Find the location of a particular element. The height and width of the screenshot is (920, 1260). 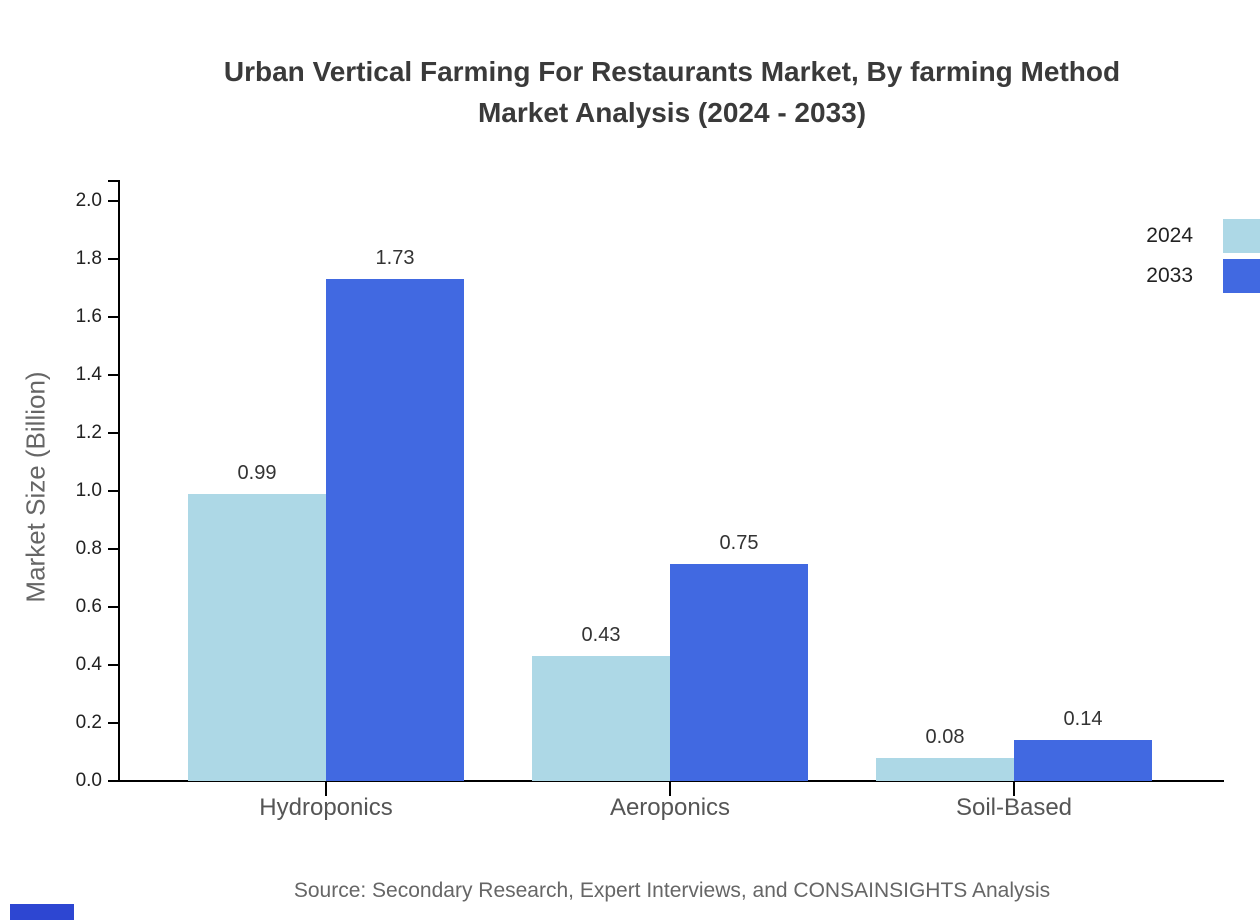

y-axis-line is located at coordinates (119, 481).